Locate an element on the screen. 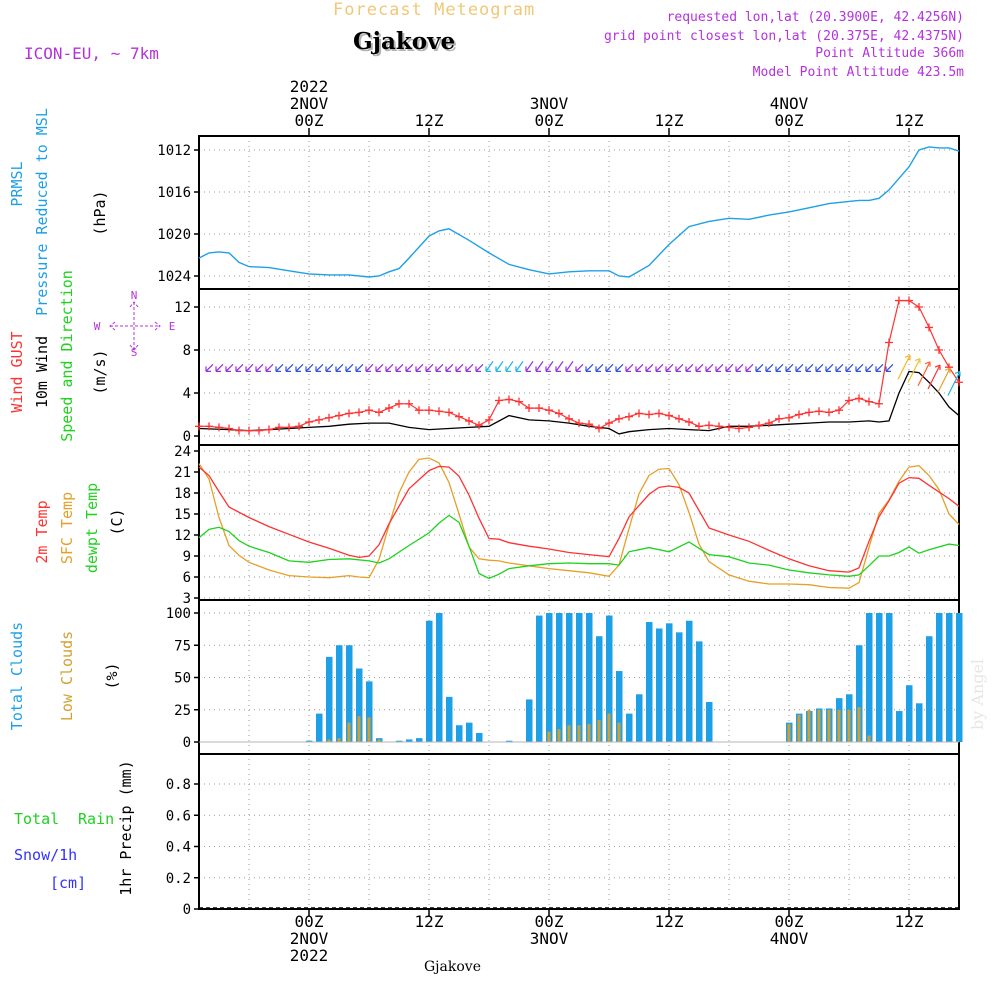 Image resolution: width=1000 pixels, height=1000 pixels. y-tick-label: 0.4 is located at coordinates (178, 848).